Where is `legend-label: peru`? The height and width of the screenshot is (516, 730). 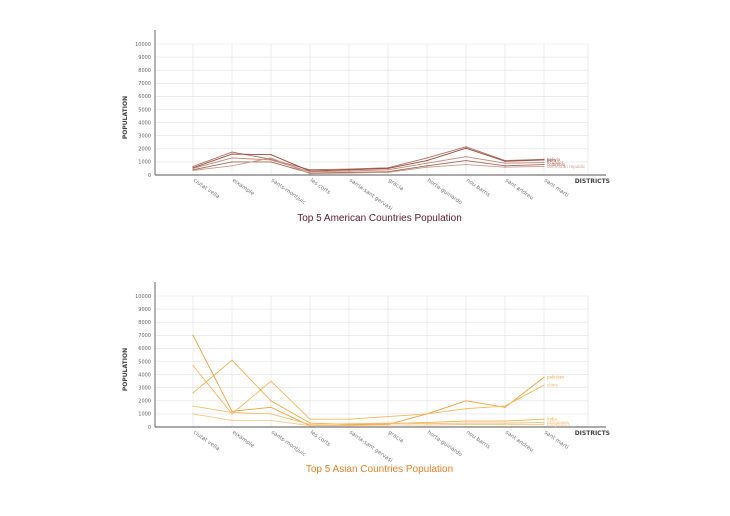 legend-label: peru is located at coordinates (552, 159).